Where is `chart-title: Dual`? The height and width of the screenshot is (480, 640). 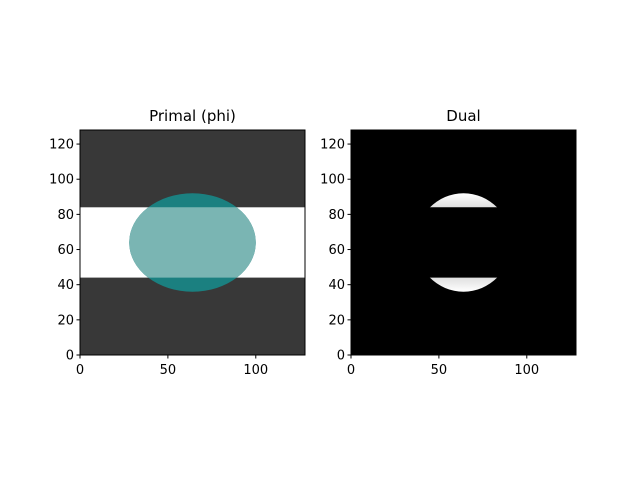 chart-title: Dual is located at coordinates (463, 116).